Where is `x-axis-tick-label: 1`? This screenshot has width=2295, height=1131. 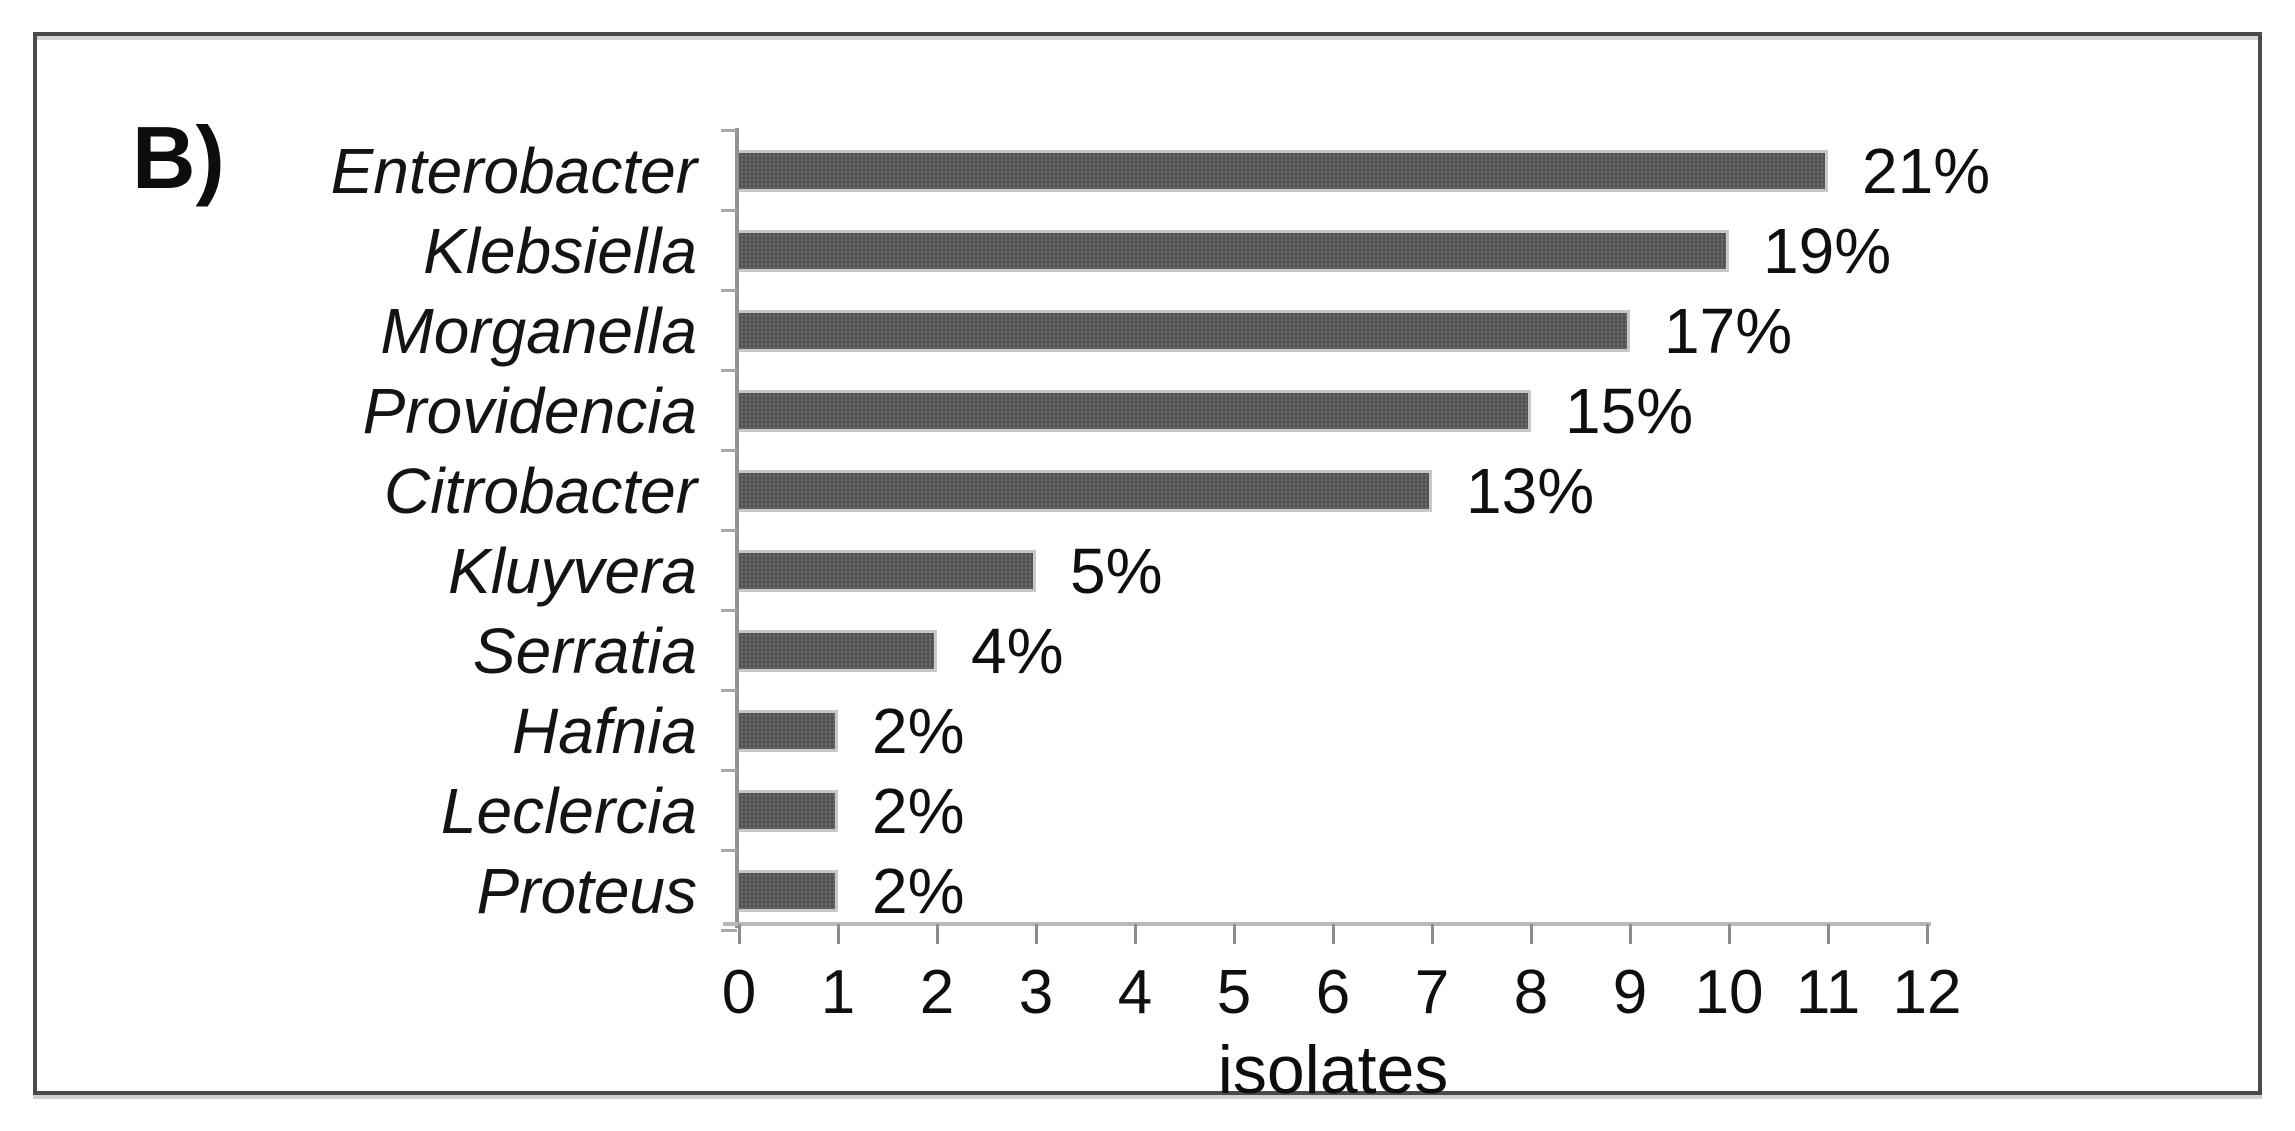
x-axis-tick-label: 1 is located at coordinates (838, 992).